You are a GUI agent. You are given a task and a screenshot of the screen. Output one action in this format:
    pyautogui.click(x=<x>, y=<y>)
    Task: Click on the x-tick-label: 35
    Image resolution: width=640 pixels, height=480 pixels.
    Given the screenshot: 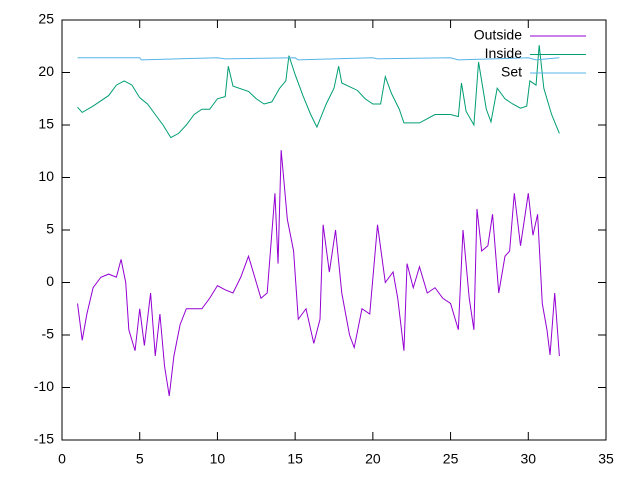 What is the action you would take?
    pyautogui.click(x=606, y=459)
    